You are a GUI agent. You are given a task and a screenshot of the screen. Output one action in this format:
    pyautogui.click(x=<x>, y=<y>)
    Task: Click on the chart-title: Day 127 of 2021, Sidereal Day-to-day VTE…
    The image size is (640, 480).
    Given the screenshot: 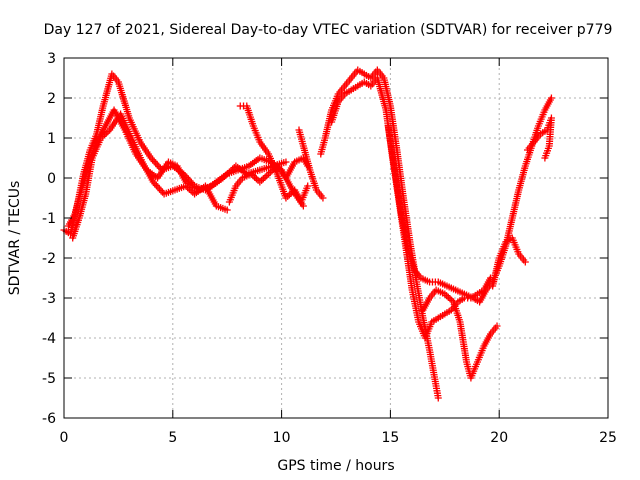 What is the action you would take?
    pyautogui.click(x=328, y=30)
    